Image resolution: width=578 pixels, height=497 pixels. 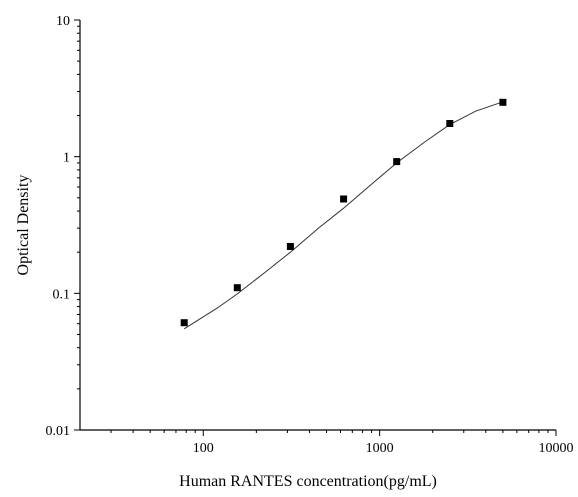 What do you see at coordinates (63, 21) in the screenshot?
I see `y-tick-label: 10` at bounding box center [63, 21].